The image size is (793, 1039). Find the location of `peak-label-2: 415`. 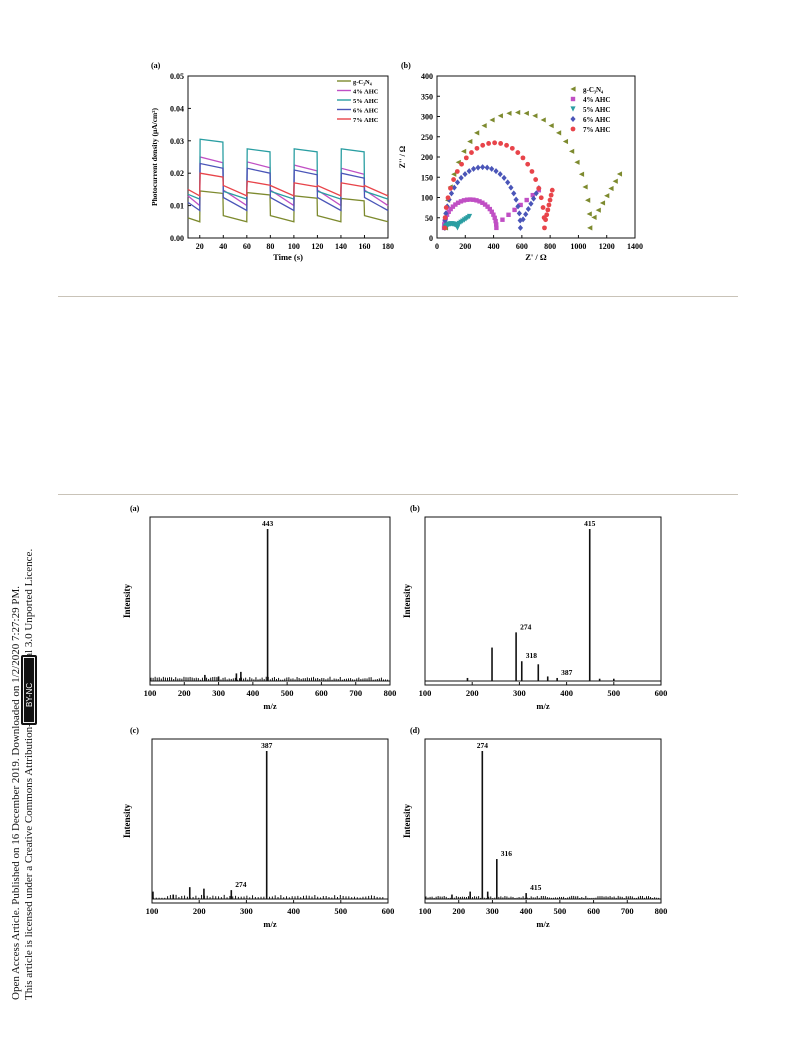

peak-label-2: 415 is located at coordinates (536, 887).